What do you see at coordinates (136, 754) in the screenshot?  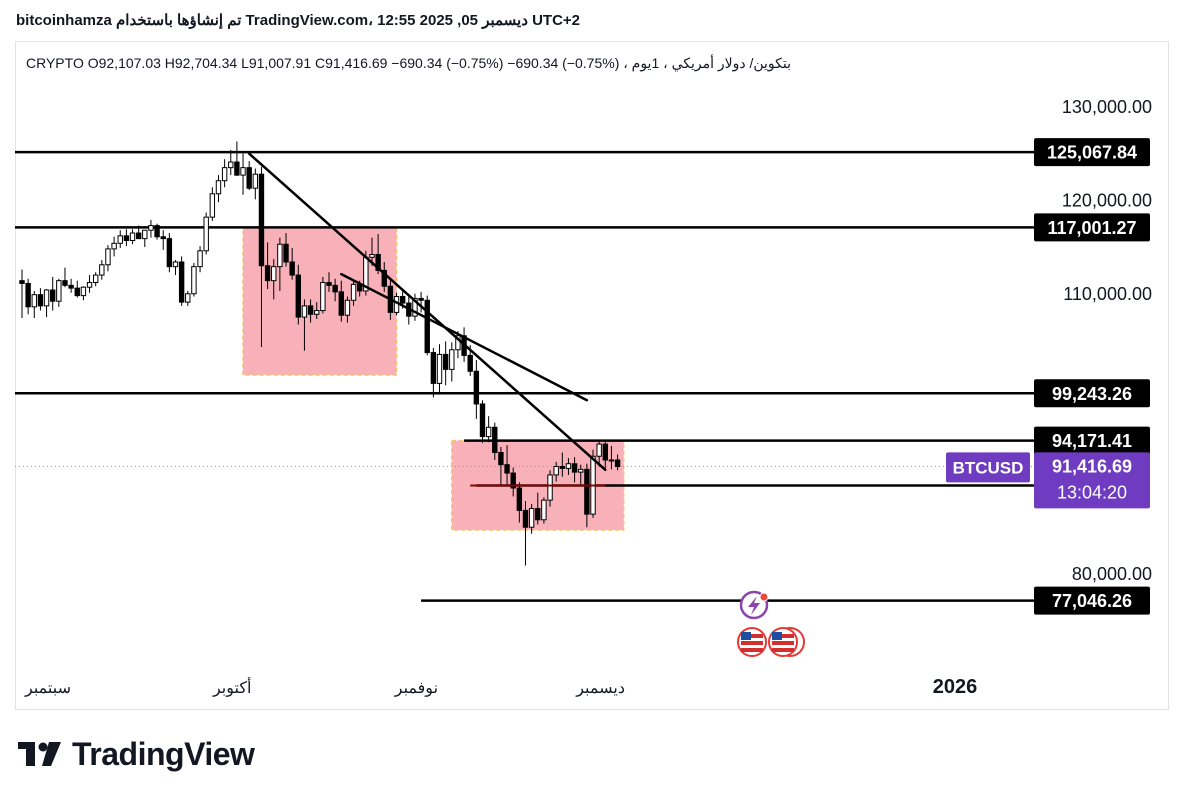 I see `tradingview-logo: TradingView` at bounding box center [136, 754].